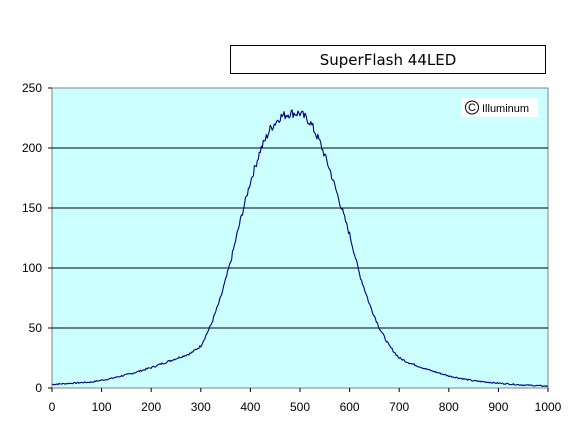 The width and height of the screenshot is (576, 432). Describe the element at coordinates (38, 388) in the screenshot. I see `y-tick-label: 0` at that location.